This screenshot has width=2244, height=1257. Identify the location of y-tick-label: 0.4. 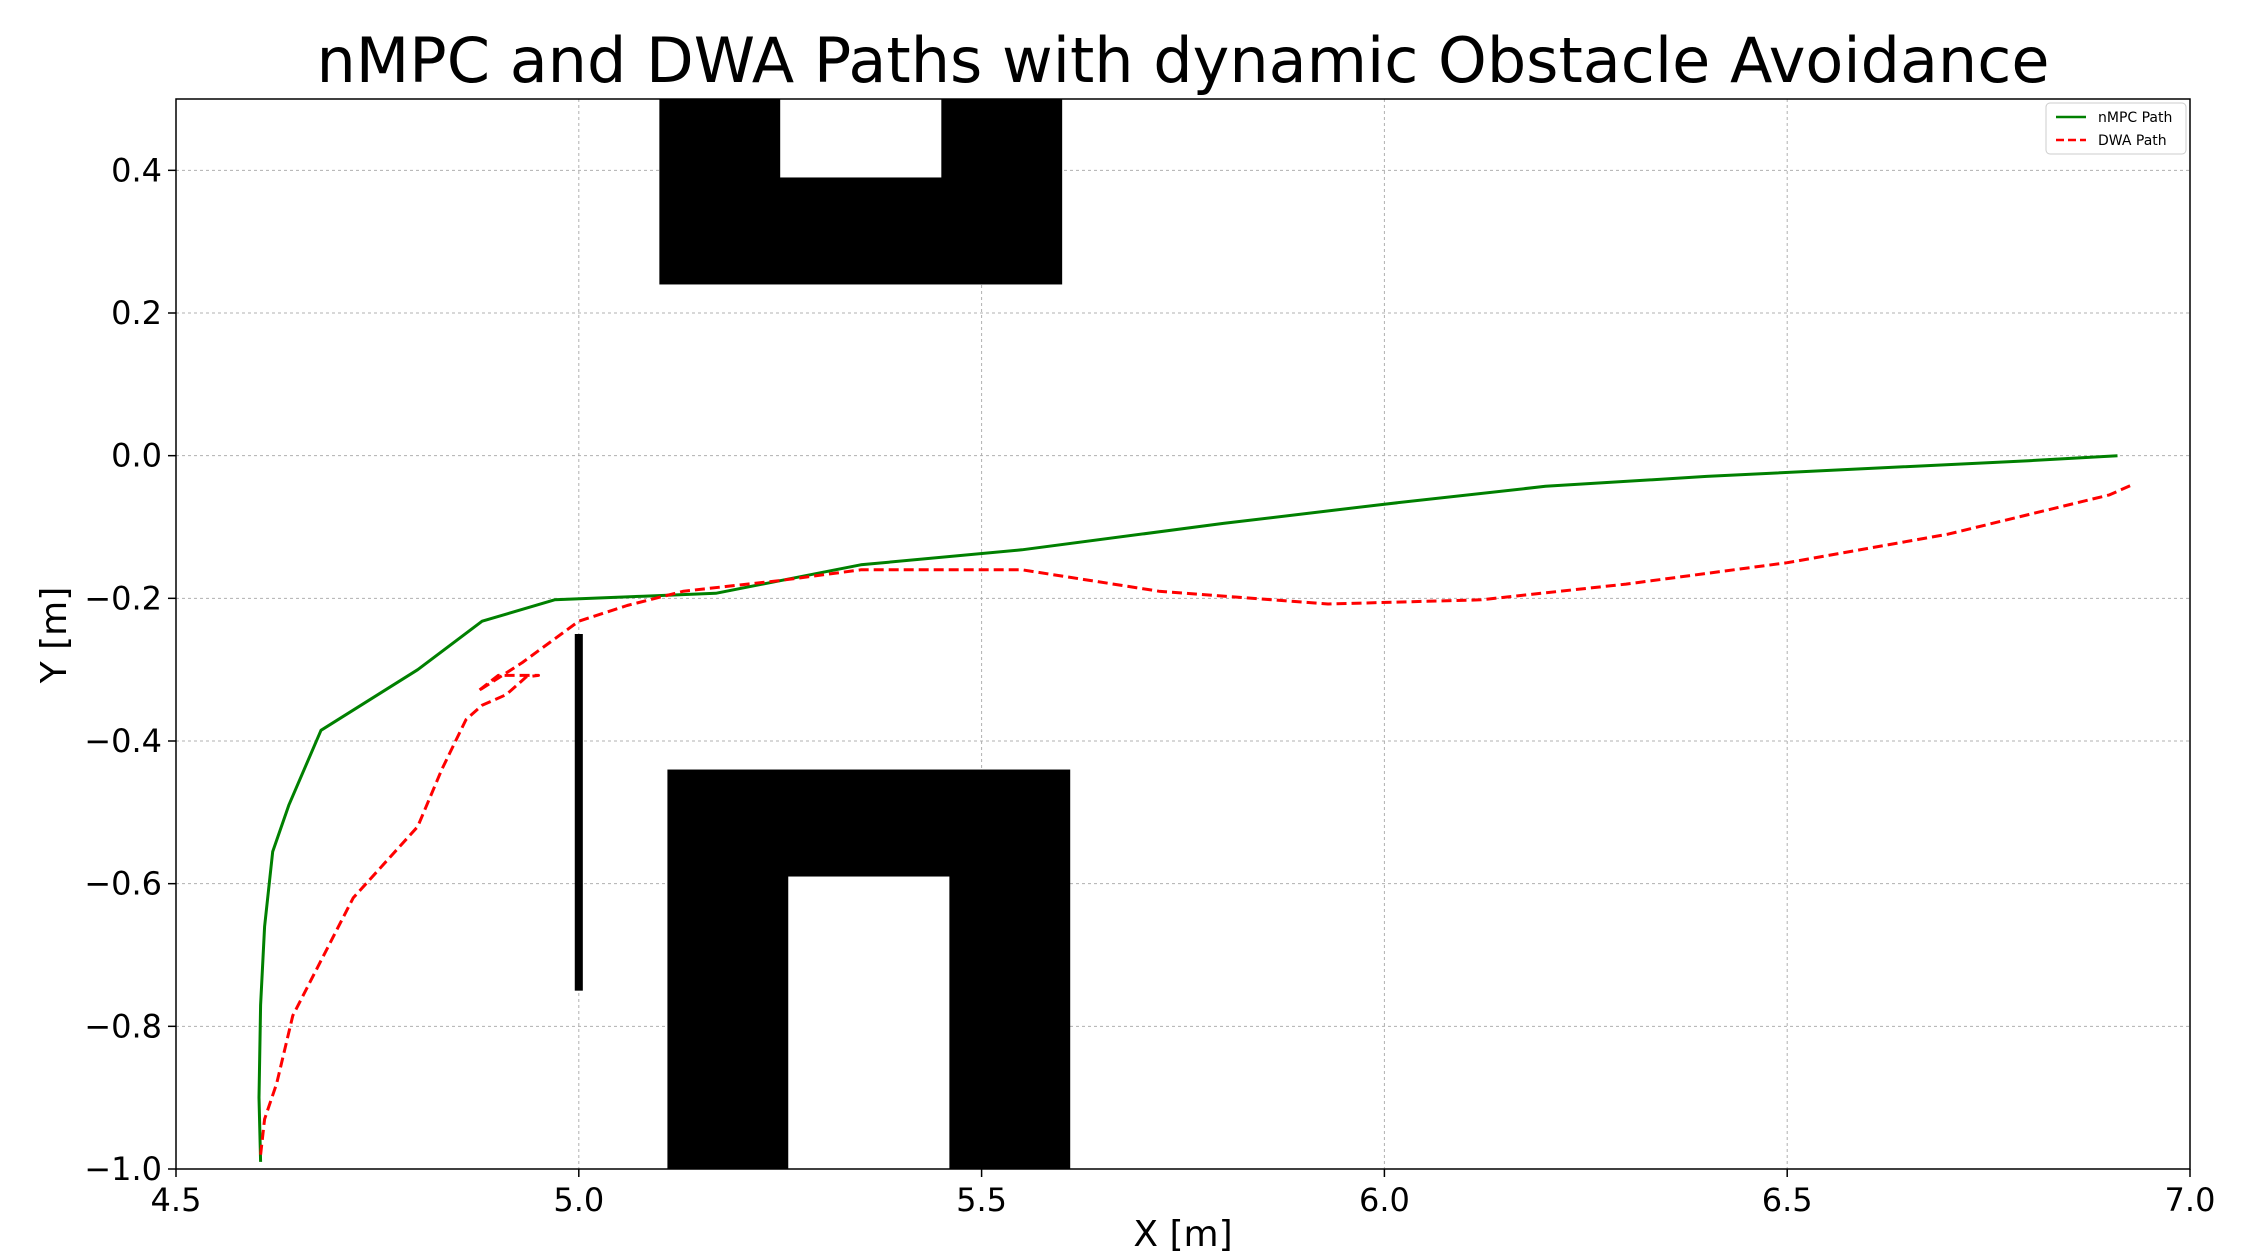
(136, 170).